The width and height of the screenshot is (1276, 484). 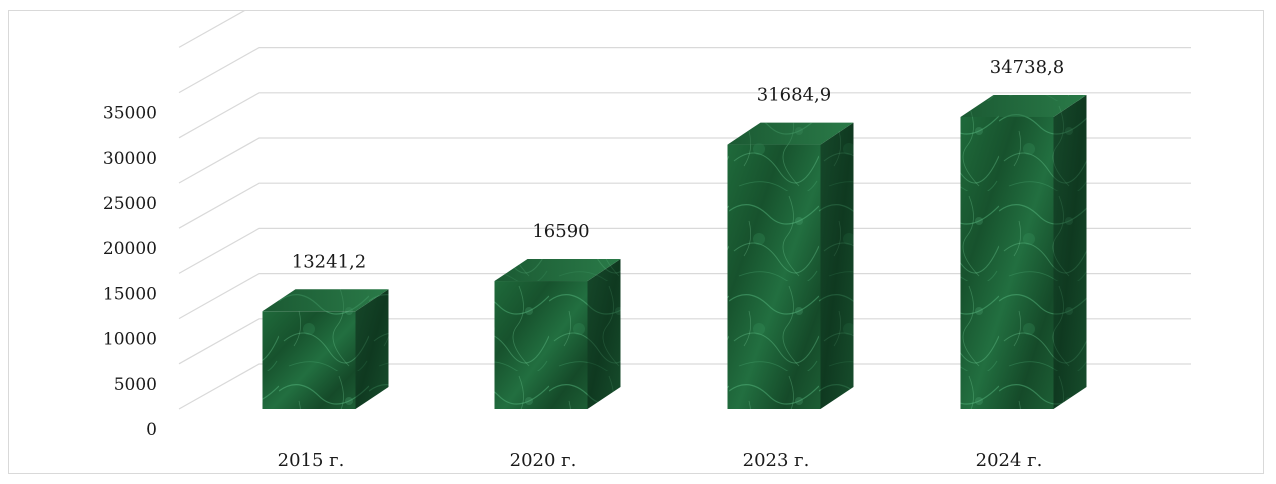 What do you see at coordinates (660, 460) in the screenshot?
I see `x-axis-category-labels: 2015 г. 2020 г. 2023 г. 2024 г.` at bounding box center [660, 460].